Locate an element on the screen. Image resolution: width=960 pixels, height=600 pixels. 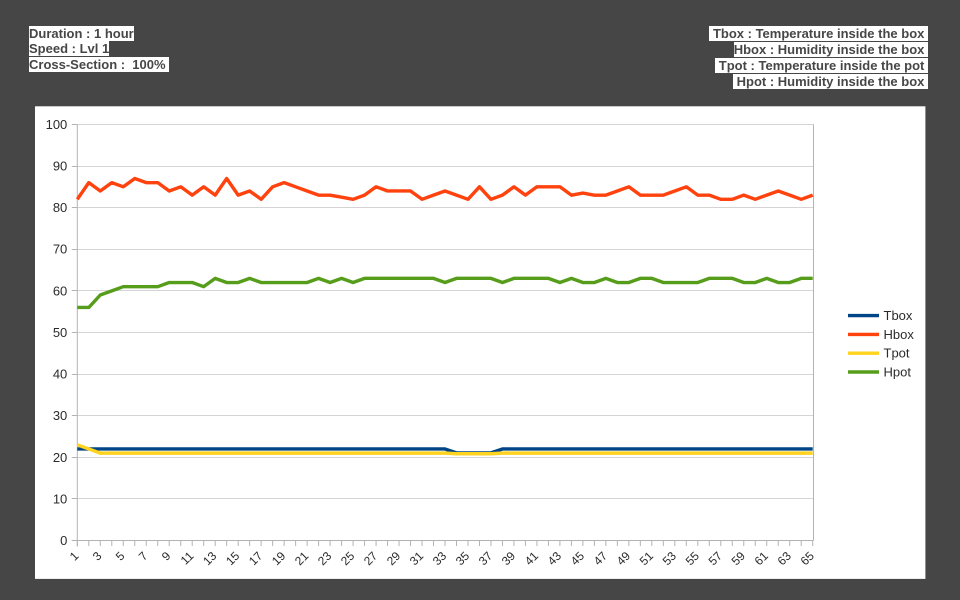
svg-text: Hpot is located at coordinates (898, 372).